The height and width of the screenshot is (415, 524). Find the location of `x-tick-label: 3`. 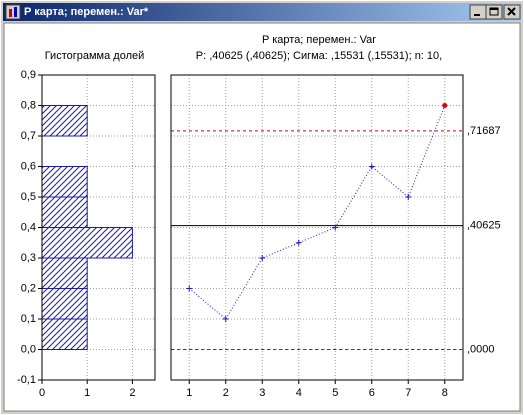

x-tick-label: 3 is located at coordinates (262, 393).